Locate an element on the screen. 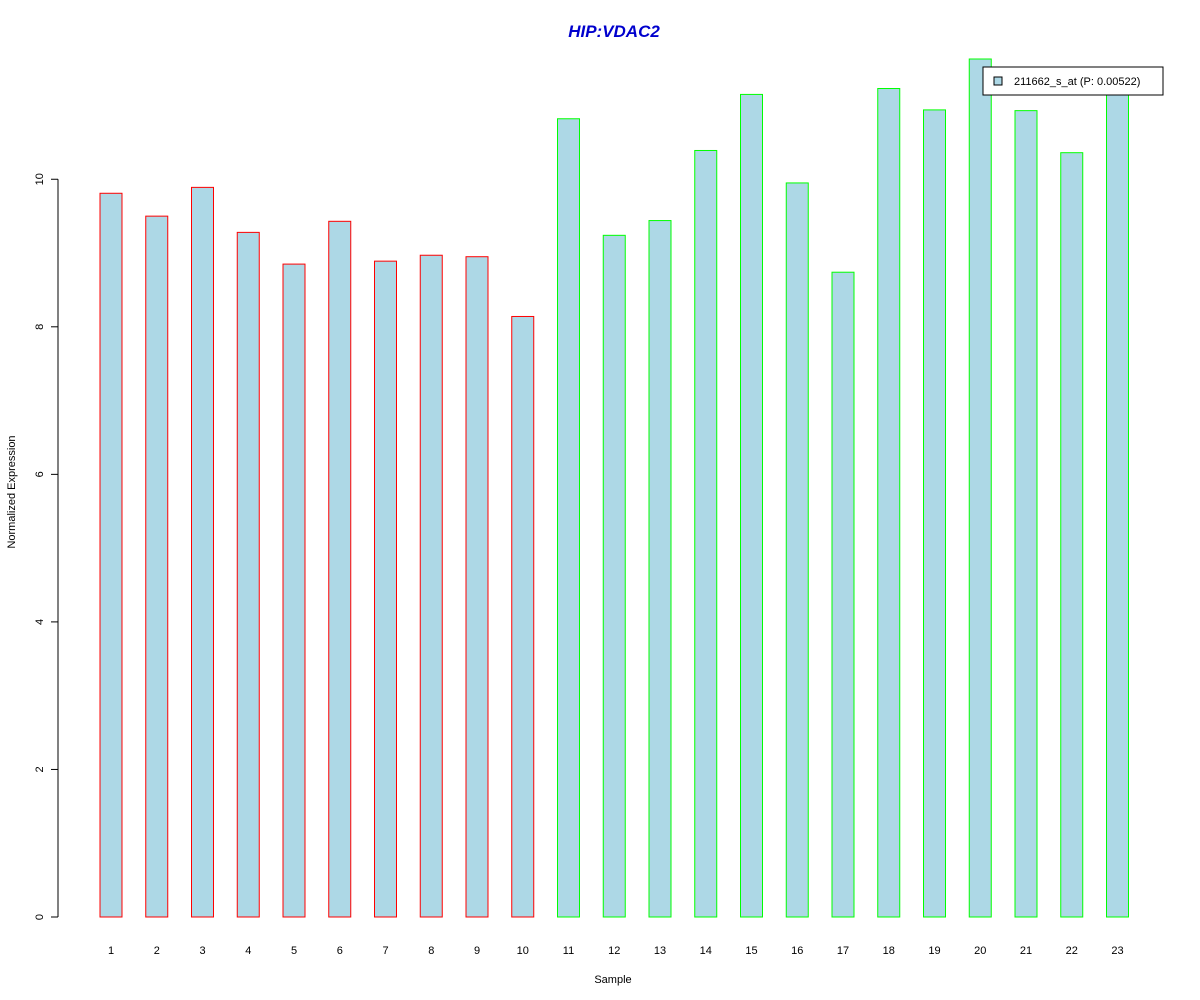 The height and width of the screenshot is (1000, 1200). y-tick-label: 4 is located at coordinates (40, 622).